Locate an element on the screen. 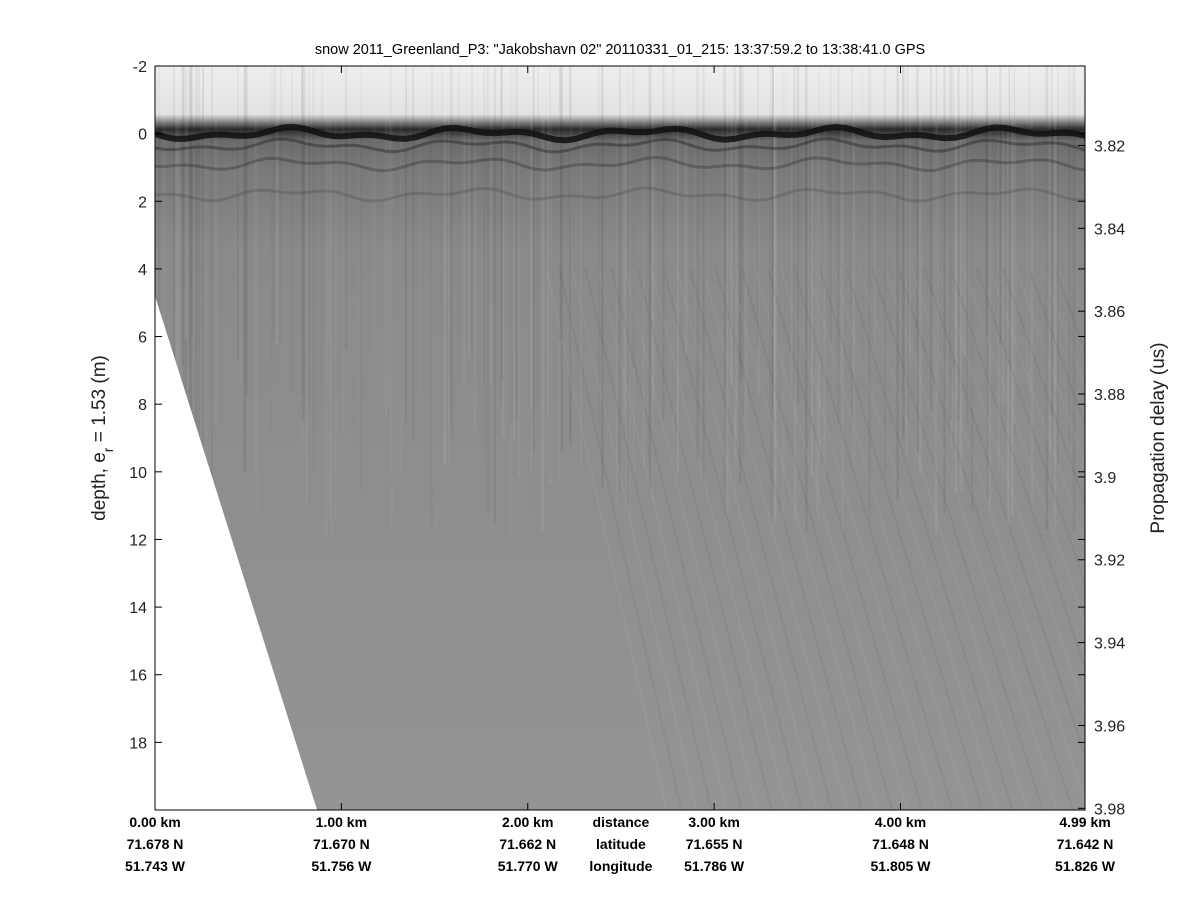 This screenshot has height=900, width=1200. right-tick-label: 3.82 is located at coordinates (1109, 146).